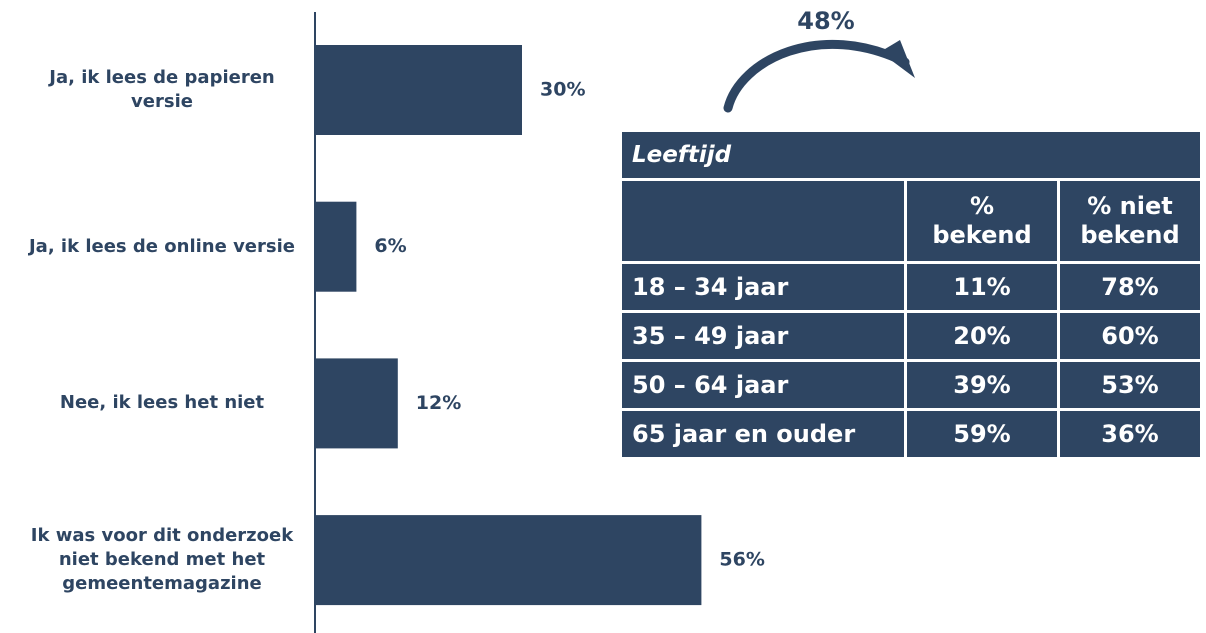 This screenshot has height=633, width=1206. I want to click on table-cell: 60%, so click(1130, 336).